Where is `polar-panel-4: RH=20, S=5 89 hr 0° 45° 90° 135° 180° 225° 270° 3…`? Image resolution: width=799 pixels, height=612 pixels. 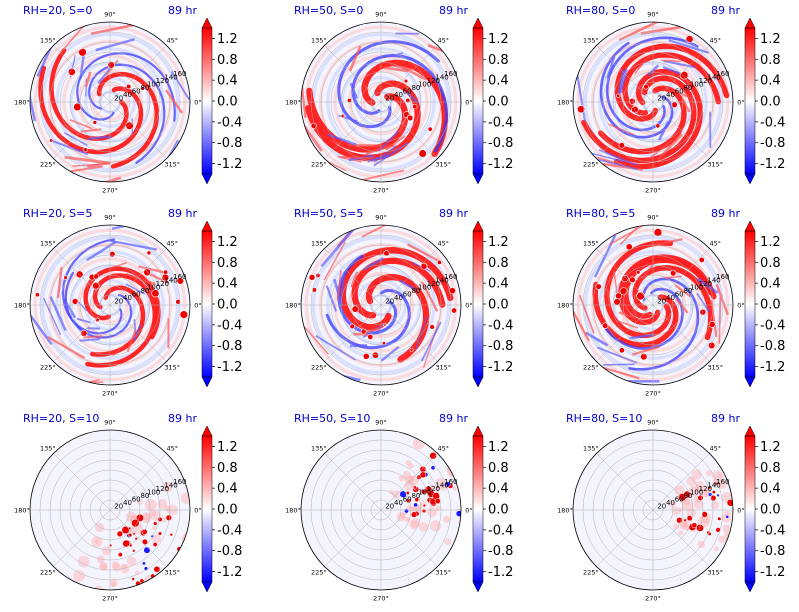 polar-panel-4: RH=20, S=5 89 hr 0° 45° 90° 135° 180° 225° 270° 3… is located at coordinates (128, 302).